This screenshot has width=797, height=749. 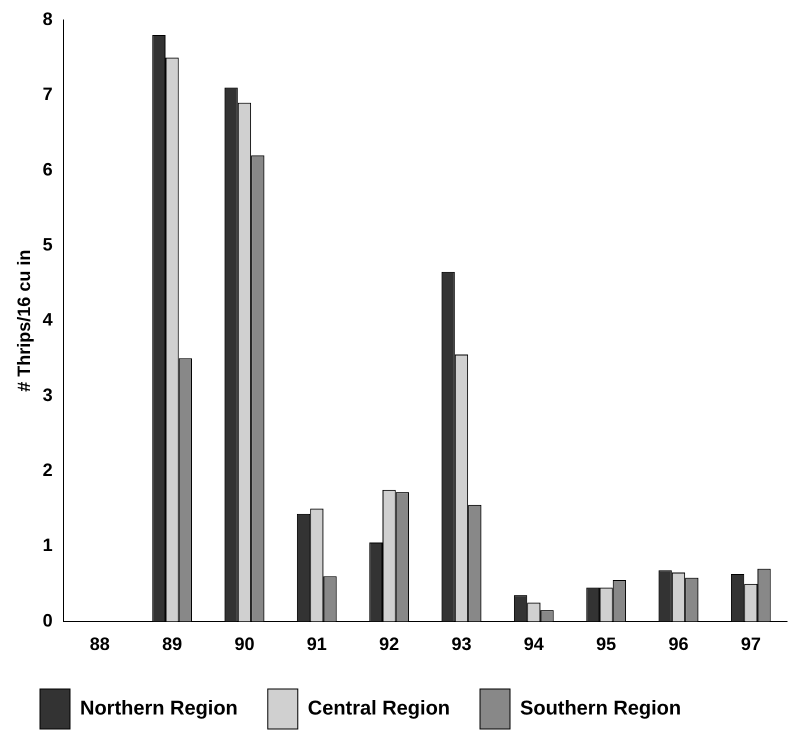 What do you see at coordinates (47, 320) in the screenshot?
I see `y-tick-label: 4` at bounding box center [47, 320].